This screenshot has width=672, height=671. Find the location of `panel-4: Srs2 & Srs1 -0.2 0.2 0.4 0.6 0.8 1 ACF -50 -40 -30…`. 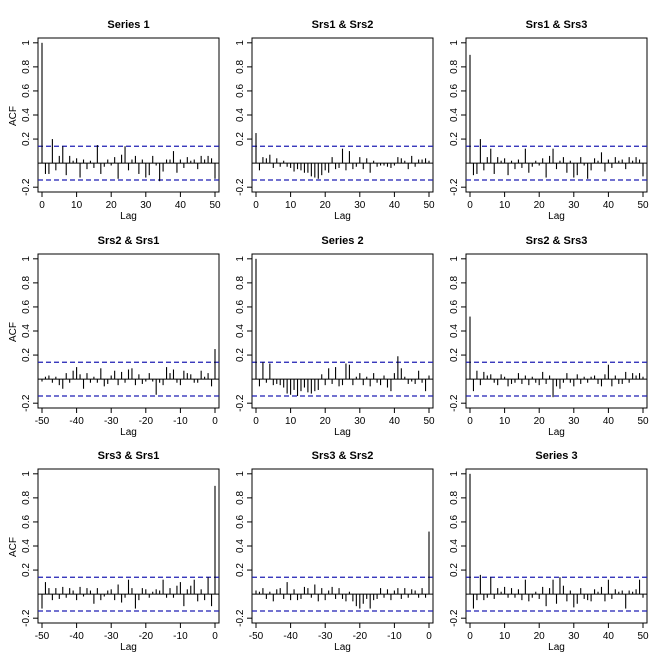

panel-4: Srs2 & Srs1 -0.2 0.2 0.4 0.6 0.8 1 ACF -50 -40 -30… is located at coordinates (114, 336).